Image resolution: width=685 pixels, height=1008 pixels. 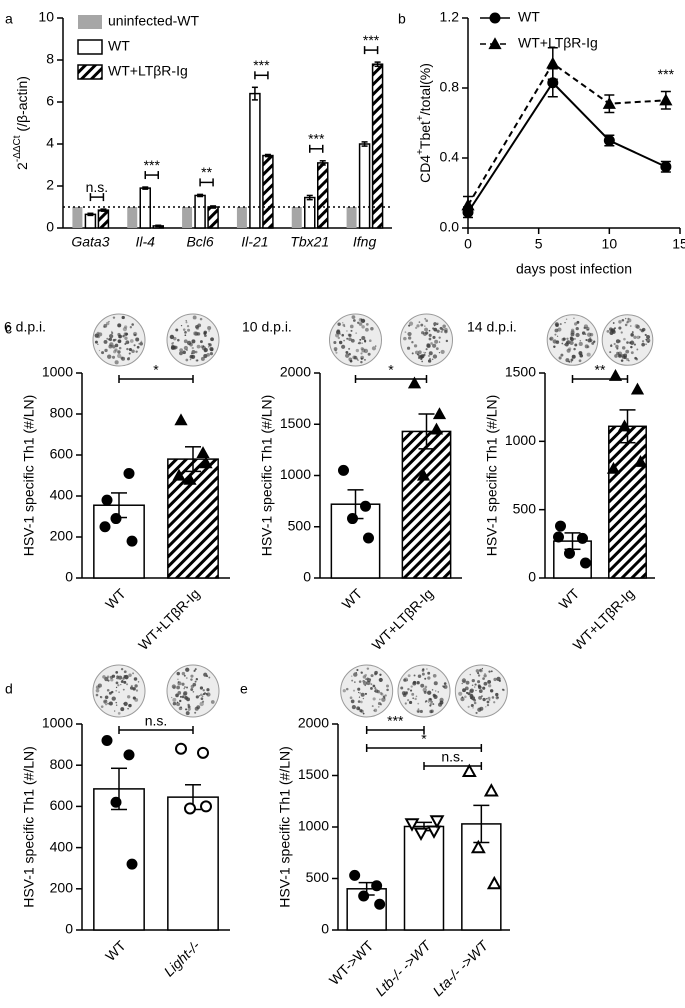 I want to click on significance: ***, so click(x=666, y=74).